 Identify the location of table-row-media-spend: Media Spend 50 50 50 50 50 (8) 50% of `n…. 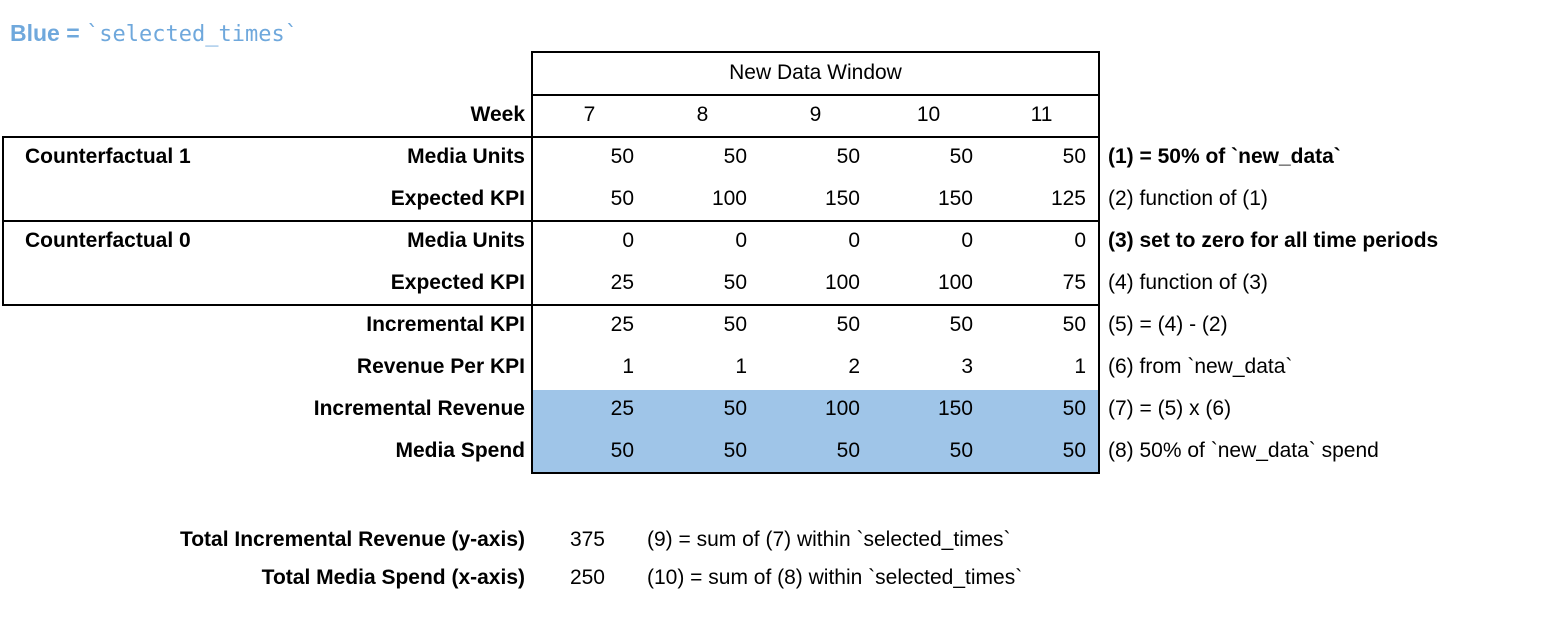
(772, 451).